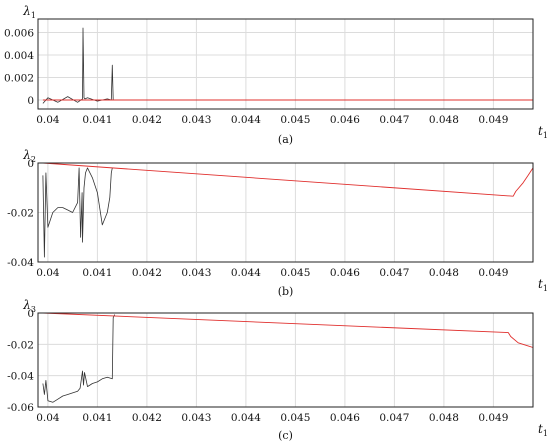 The width and height of the screenshot is (550, 445). Describe the element at coordinates (286, 291) in the screenshot. I see `panel-caption: (b)` at that location.